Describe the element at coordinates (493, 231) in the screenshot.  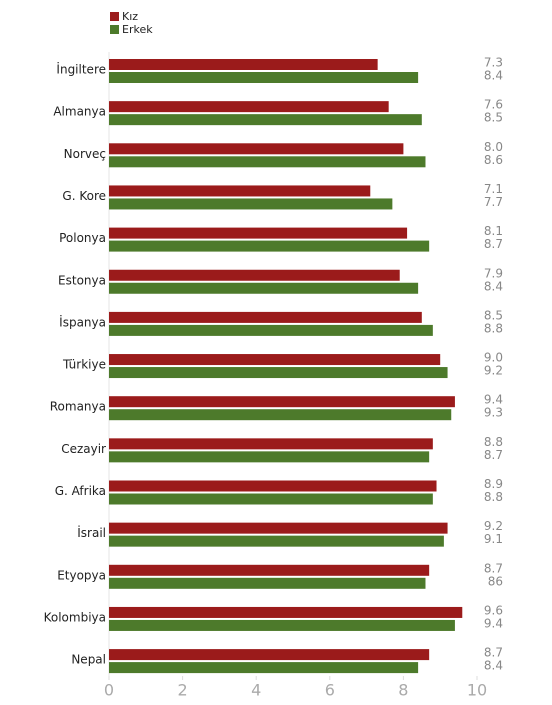
I see `value-label: 8.1` at that location.